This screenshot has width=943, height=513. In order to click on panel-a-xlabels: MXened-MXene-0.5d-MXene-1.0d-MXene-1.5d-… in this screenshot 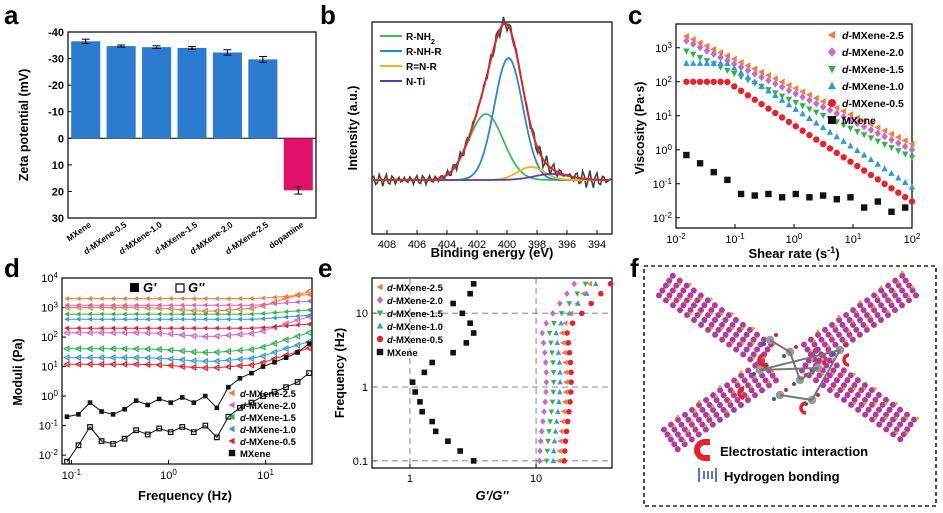, I will do `click(185, 237)`.